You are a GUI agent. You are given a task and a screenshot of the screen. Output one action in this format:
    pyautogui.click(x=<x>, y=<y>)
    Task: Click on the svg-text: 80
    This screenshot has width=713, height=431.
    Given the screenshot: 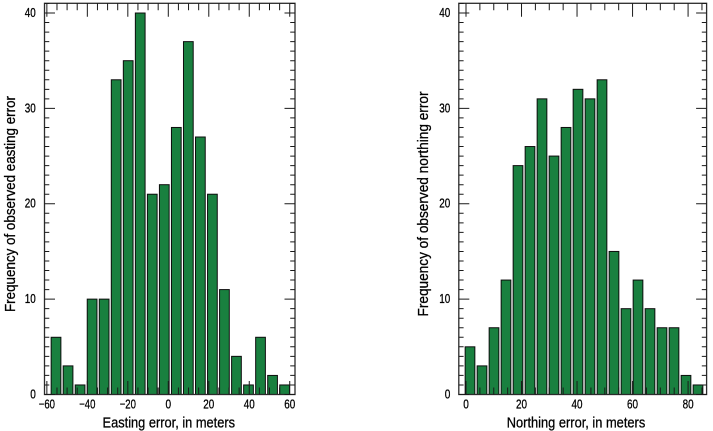 What is the action you would take?
    pyautogui.click(x=688, y=404)
    